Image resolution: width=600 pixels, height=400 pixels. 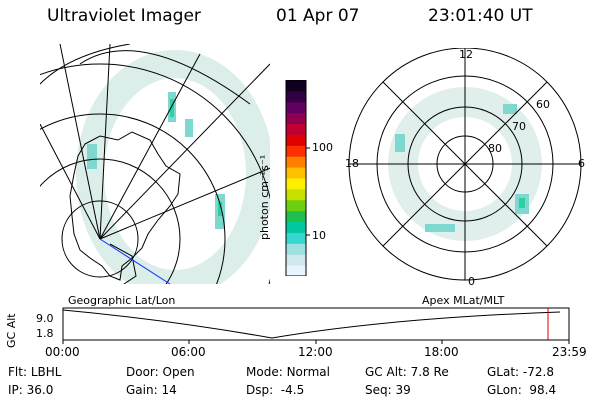 I want to click on geographic-map-label: Geographic Lat/Lon, so click(x=122, y=300).